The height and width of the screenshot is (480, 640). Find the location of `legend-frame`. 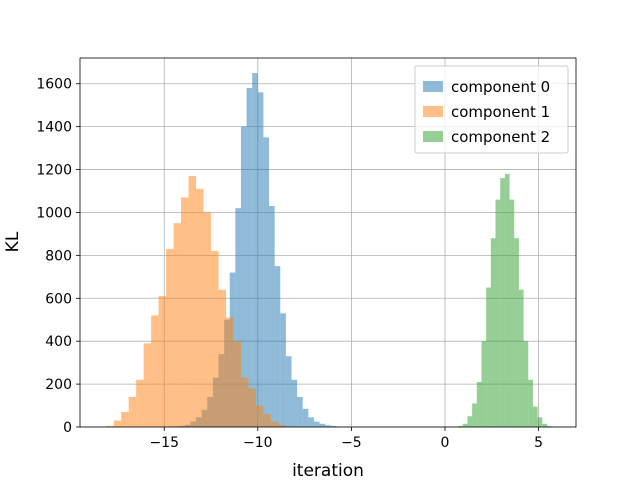

legend-frame is located at coordinates (491, 109).